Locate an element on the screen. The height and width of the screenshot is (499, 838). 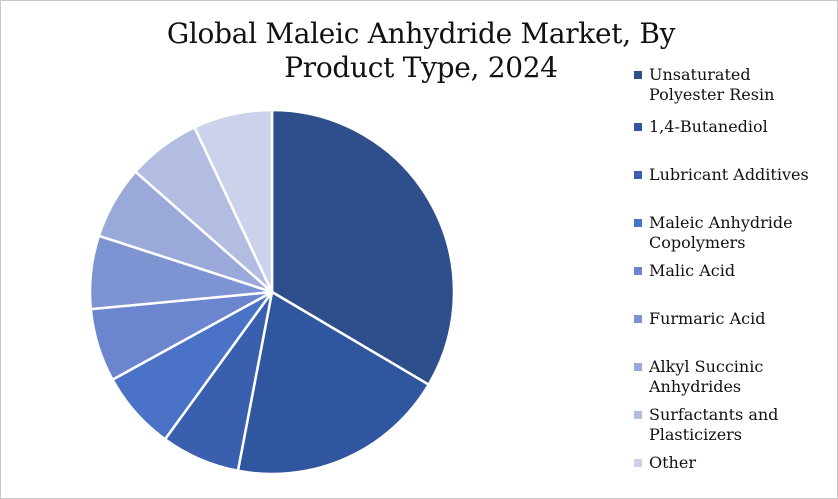
legend-label: Maleic Anhydride Copolymers is located at coordinates (721, 232).